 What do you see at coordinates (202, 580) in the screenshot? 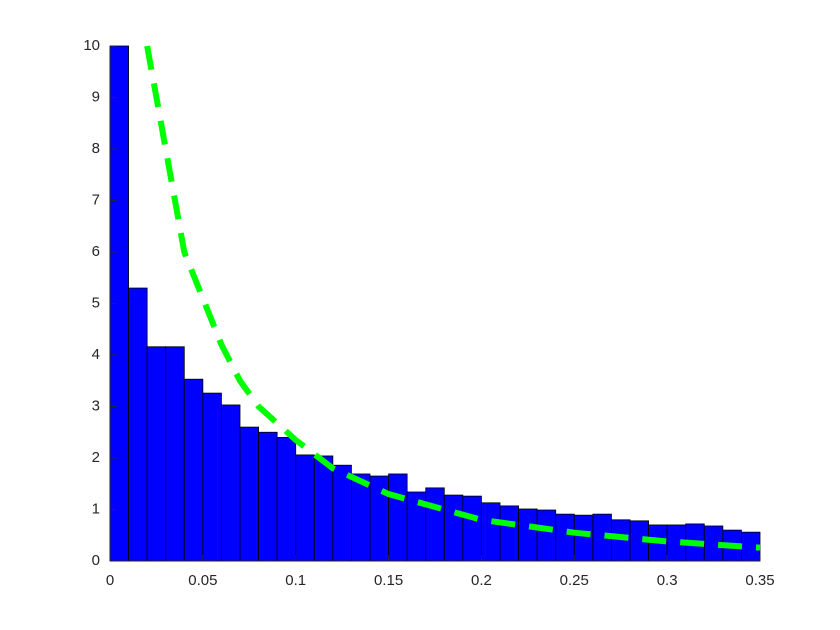
I see `x-tick-label: 0.05` at bounding box center [202, 580].